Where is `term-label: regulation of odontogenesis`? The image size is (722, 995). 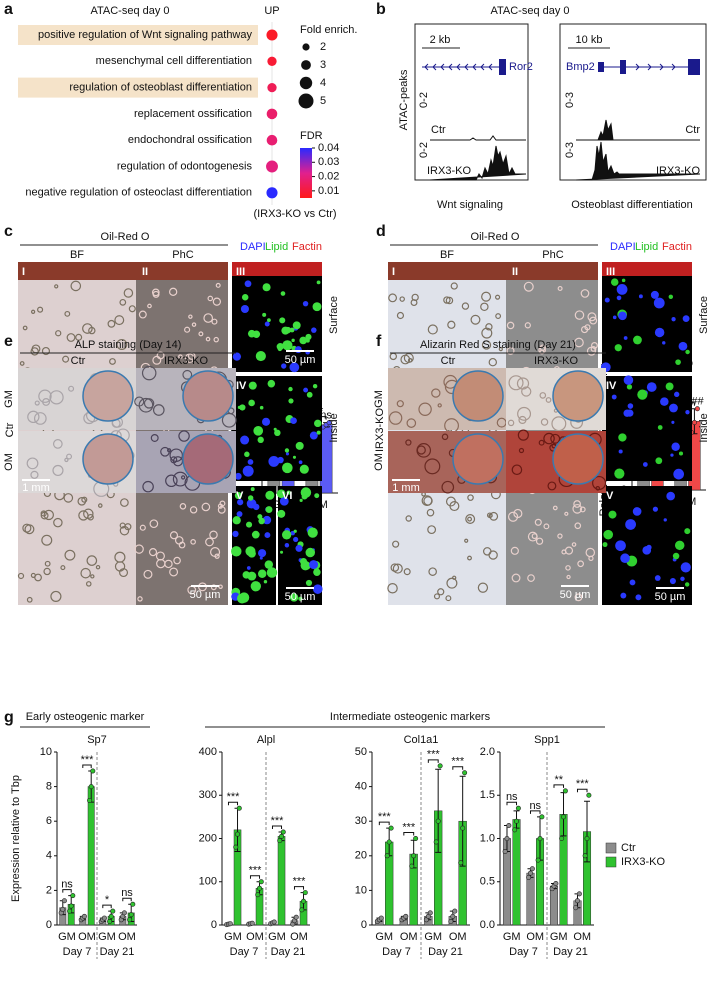 term-label: regulation of odontogenesis is located at coordinates (185, 166).